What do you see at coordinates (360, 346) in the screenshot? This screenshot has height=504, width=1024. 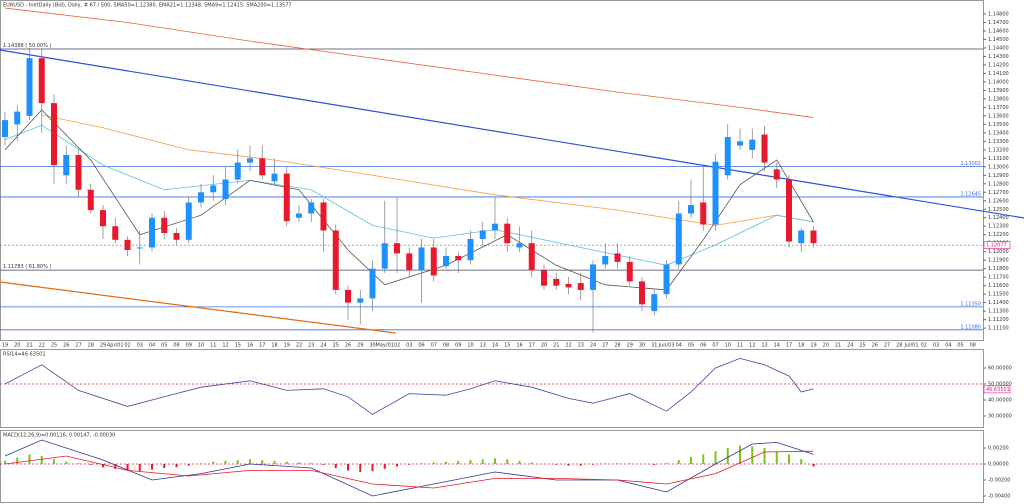 I see `x-tick-label: 29` at bounding box center [360, 346].